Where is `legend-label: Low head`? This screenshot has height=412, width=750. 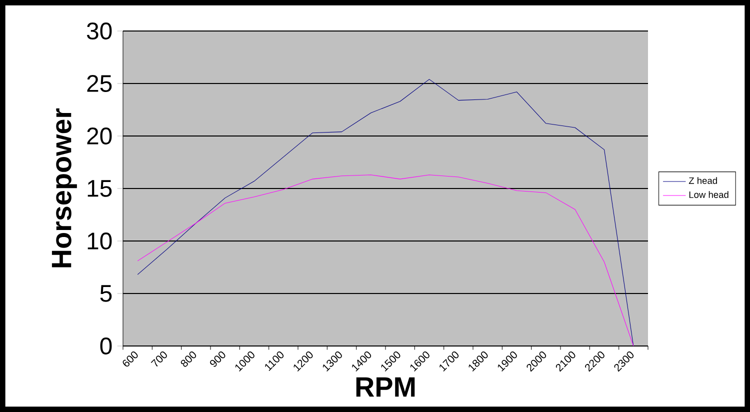 legend-label: Low head is located at coordinates (708, 194).